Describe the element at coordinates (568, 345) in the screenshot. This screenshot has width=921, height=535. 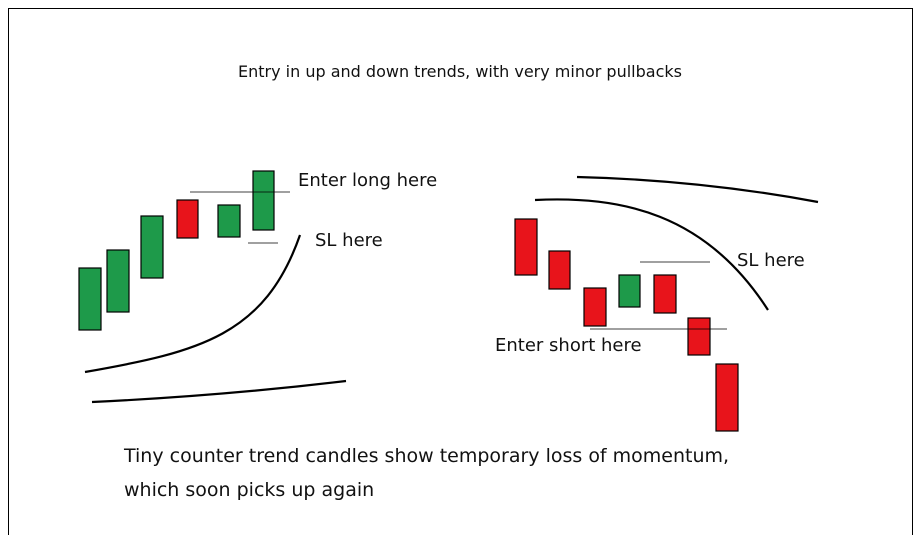
I see `label: Enter short here` at that location.